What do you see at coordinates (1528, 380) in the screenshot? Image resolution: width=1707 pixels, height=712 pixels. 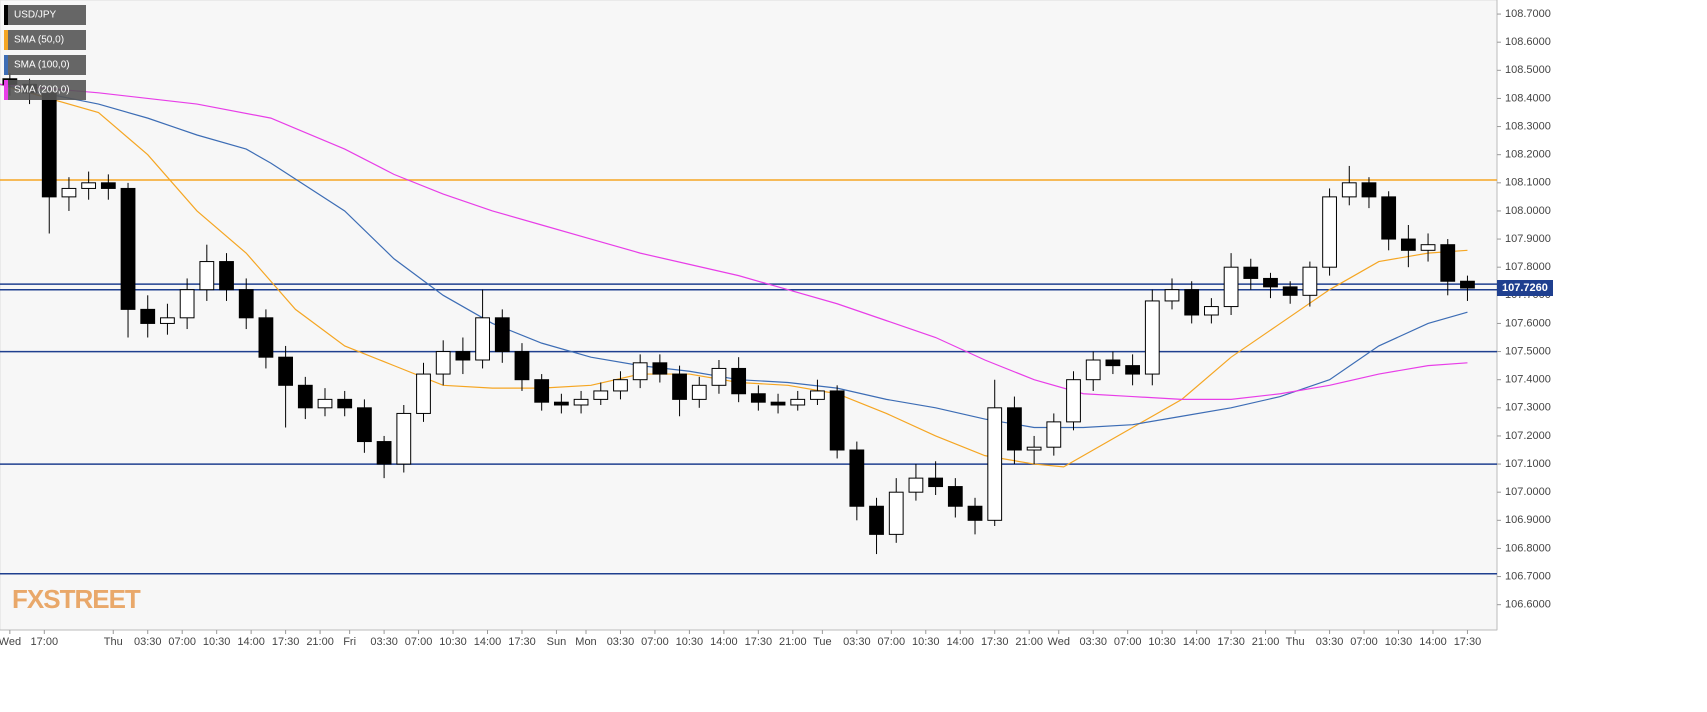 I see `y-tick-label: 107.4000` at bounding box center [1528, 380].